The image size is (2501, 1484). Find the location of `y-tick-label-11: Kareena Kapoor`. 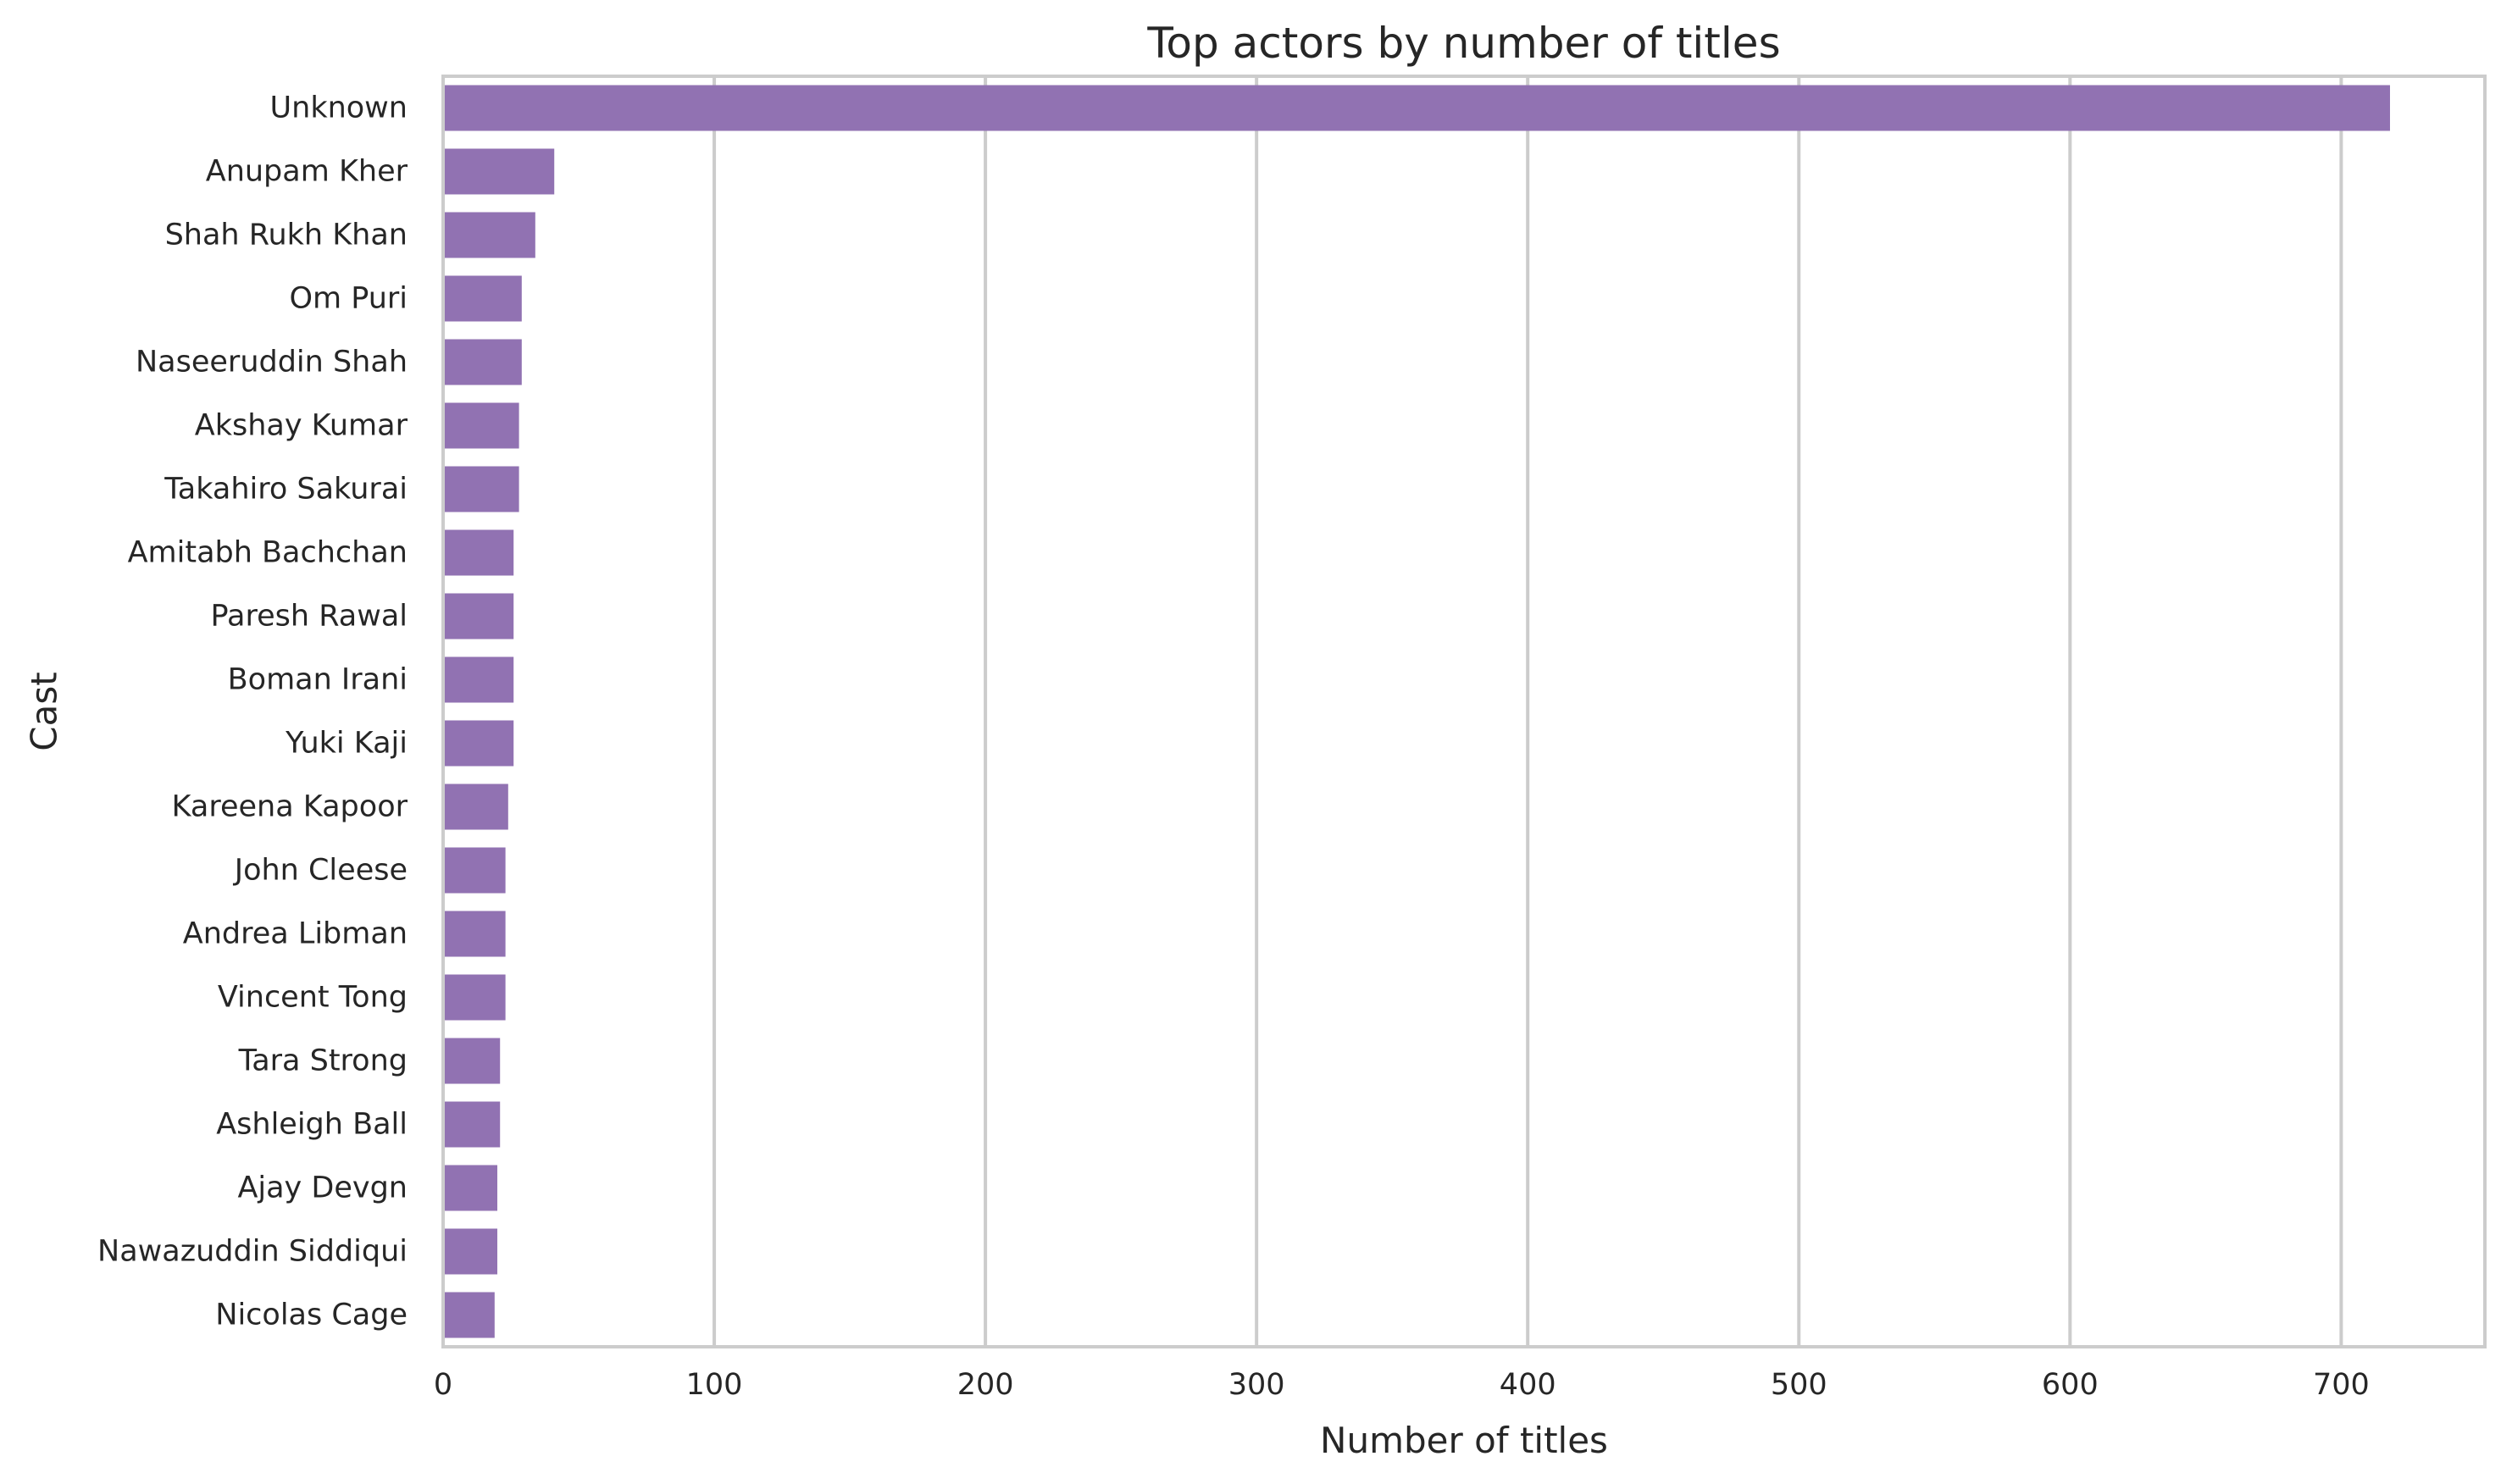

y-tick-label-11: Kareena Kapoor is located at coordinates (290, 807).